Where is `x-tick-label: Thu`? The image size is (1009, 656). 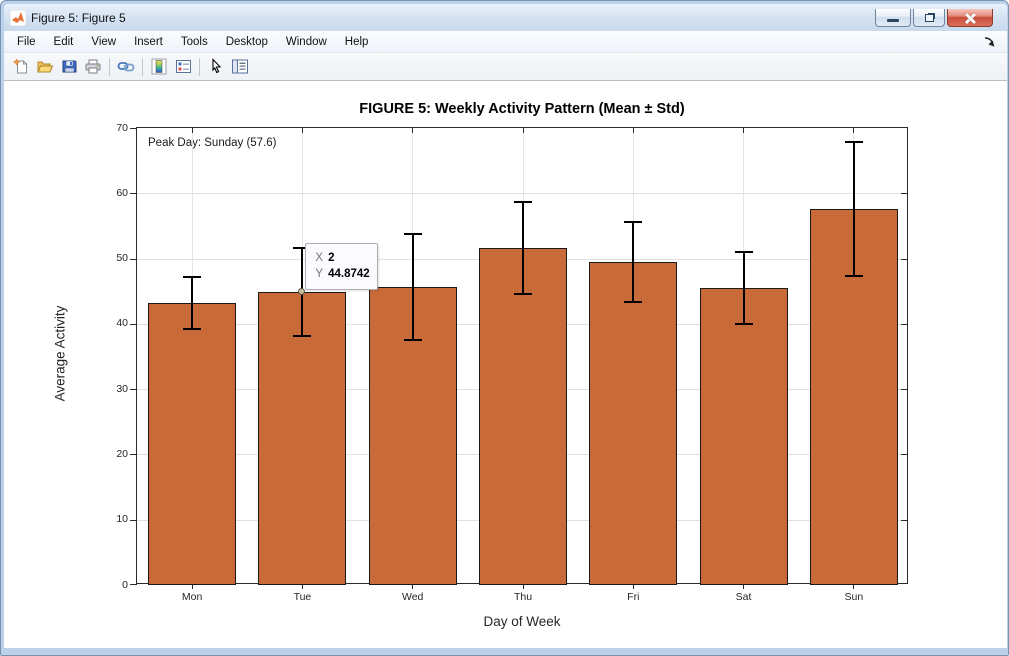
x-tick-label: Thu is located at coordinates (523, 597).